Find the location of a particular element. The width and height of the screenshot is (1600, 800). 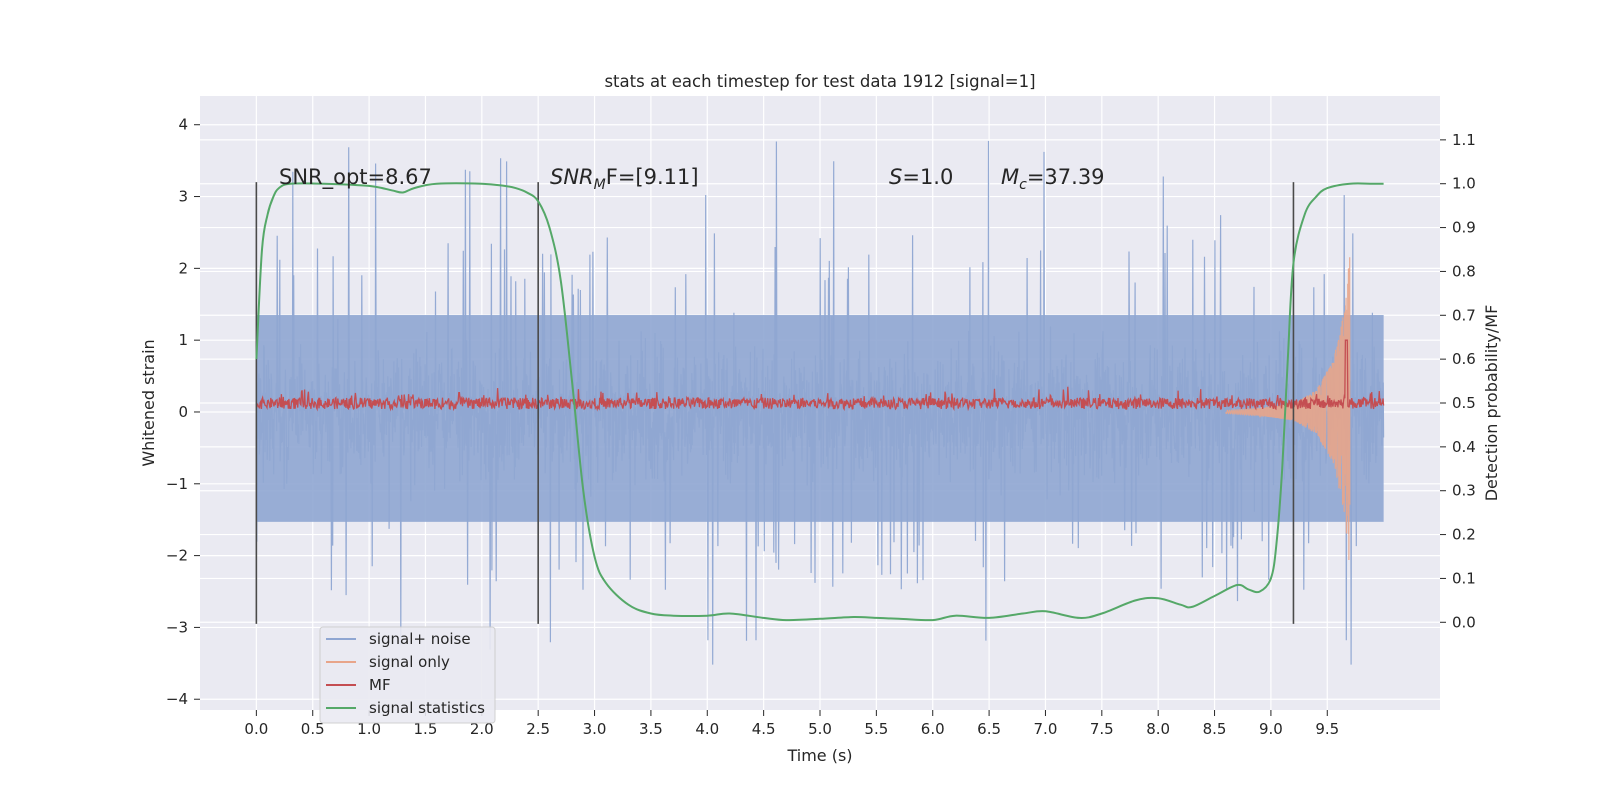

annotation-snr-mf-tail: F=[9.11] is located at coordinates (652, 177).